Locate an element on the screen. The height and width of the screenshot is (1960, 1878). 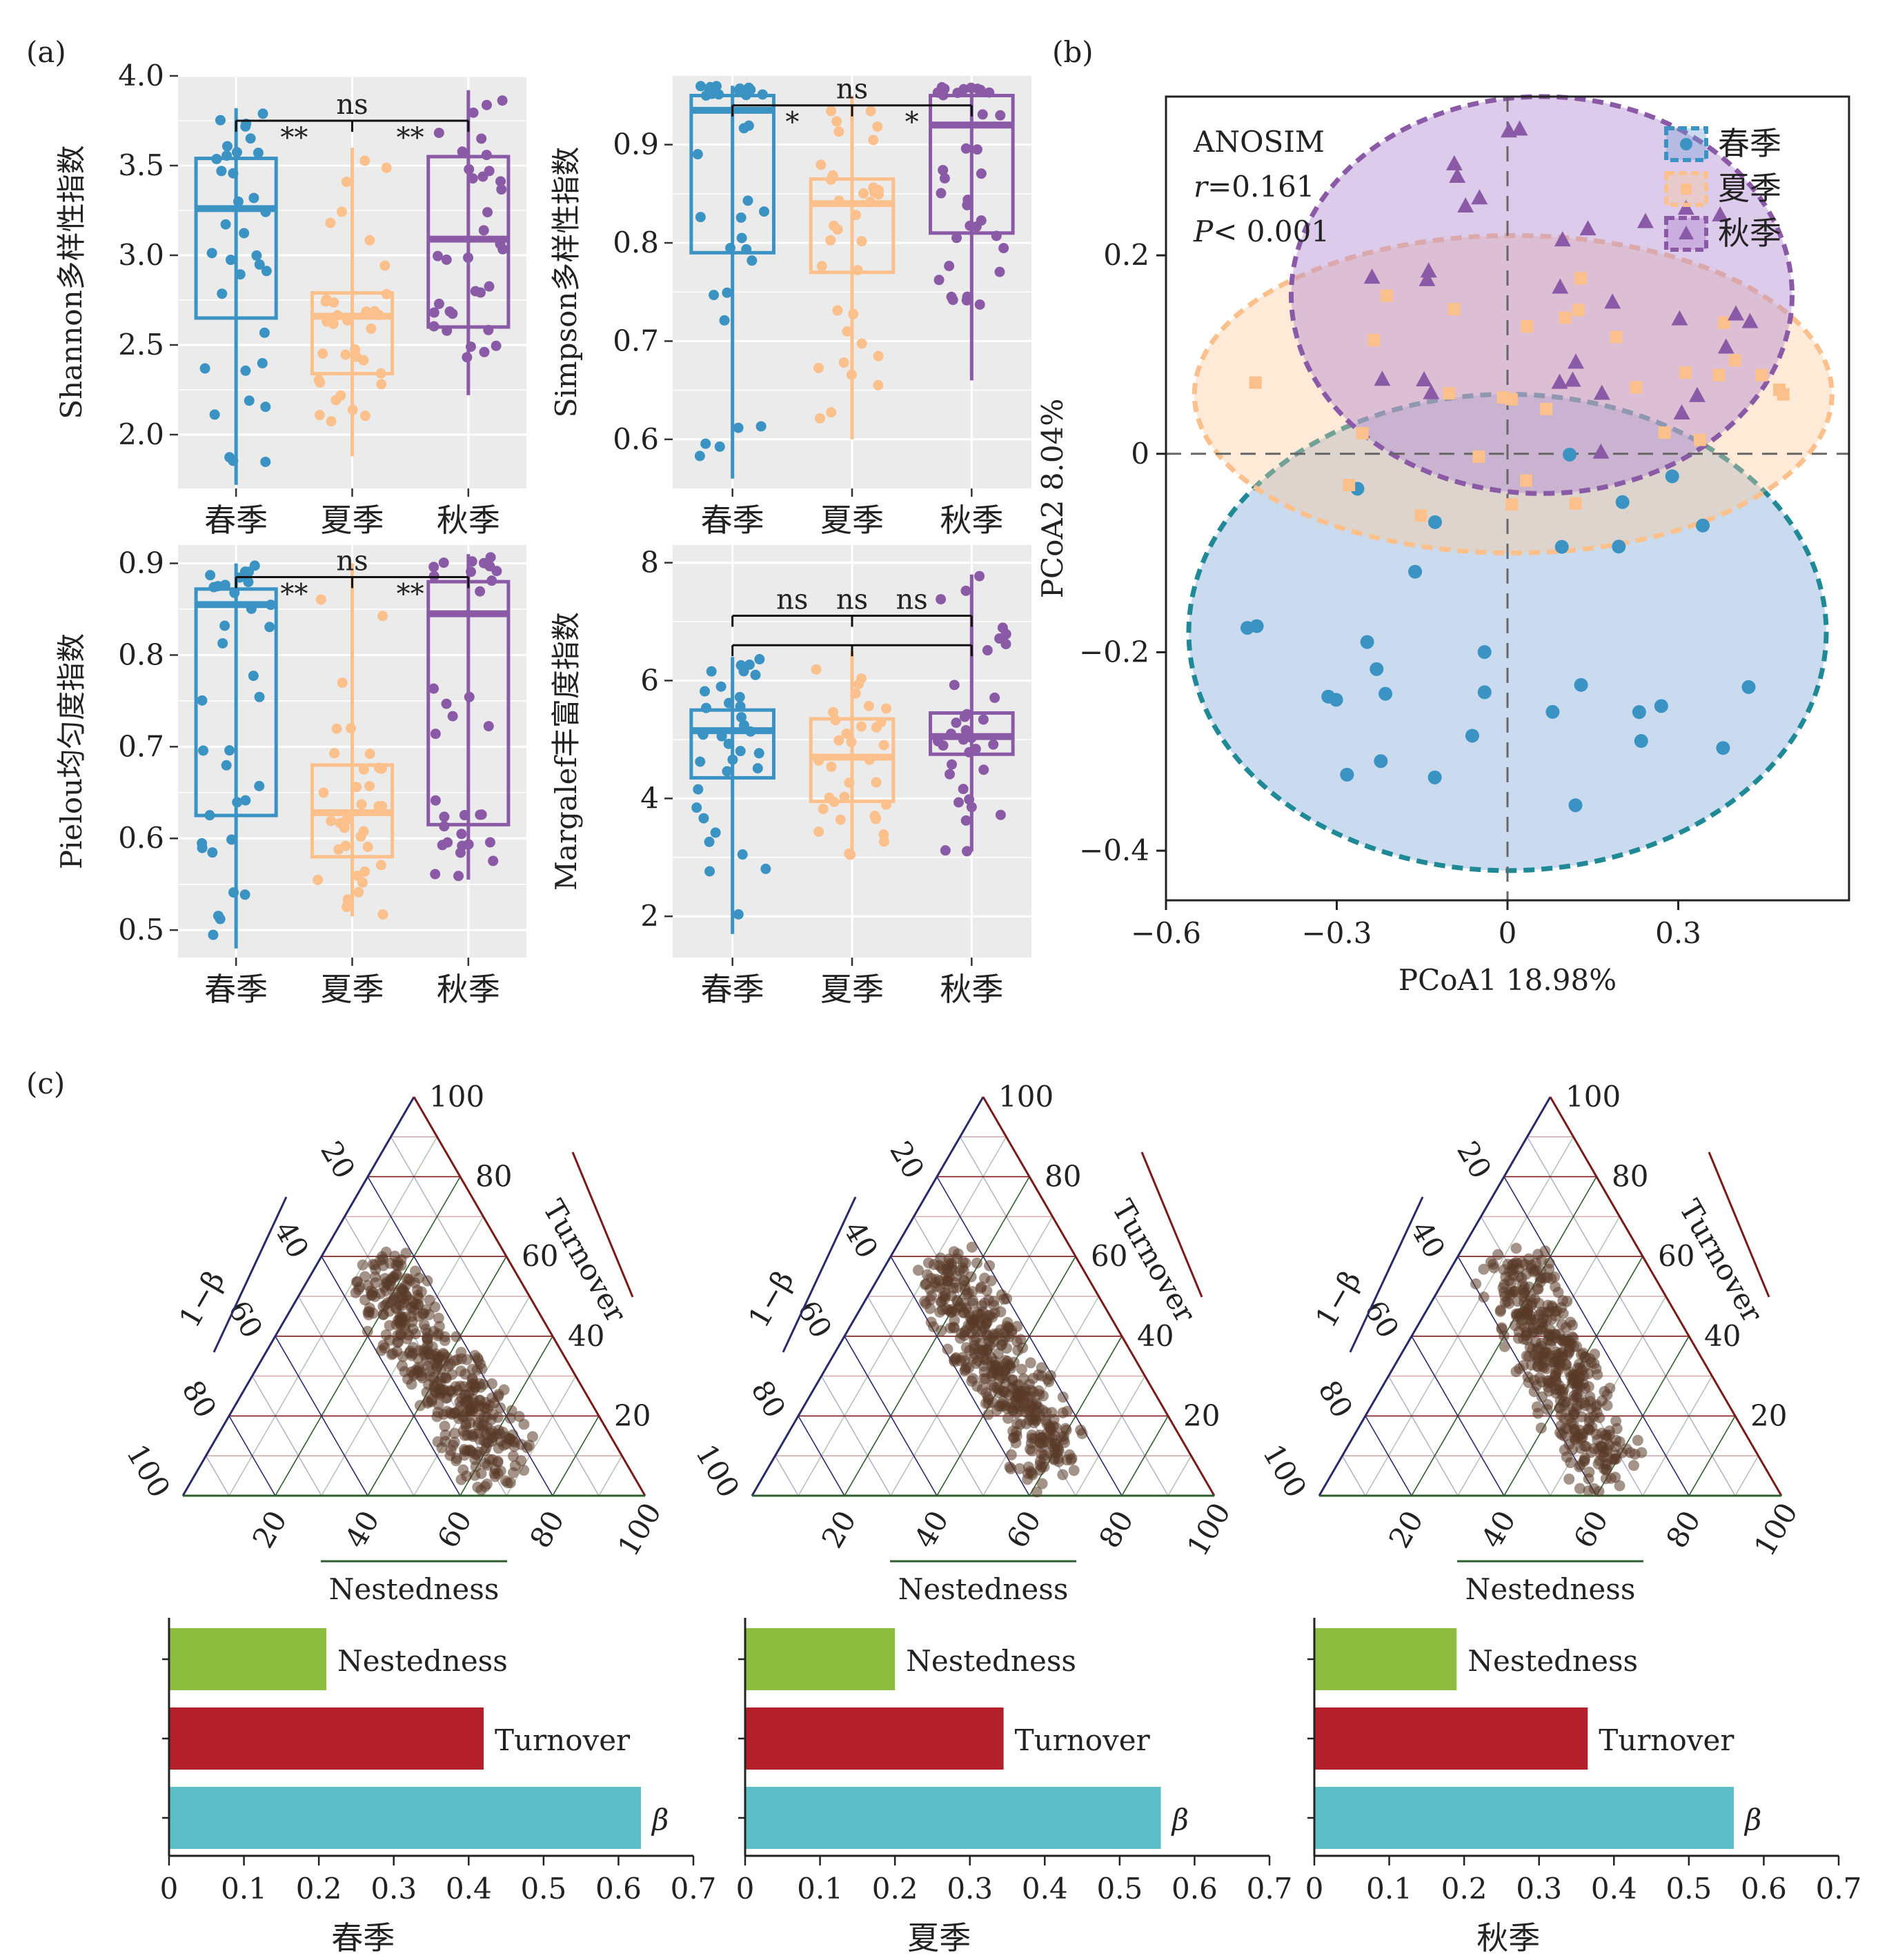
sig-label-right: * is located at coordinates (912, 123).